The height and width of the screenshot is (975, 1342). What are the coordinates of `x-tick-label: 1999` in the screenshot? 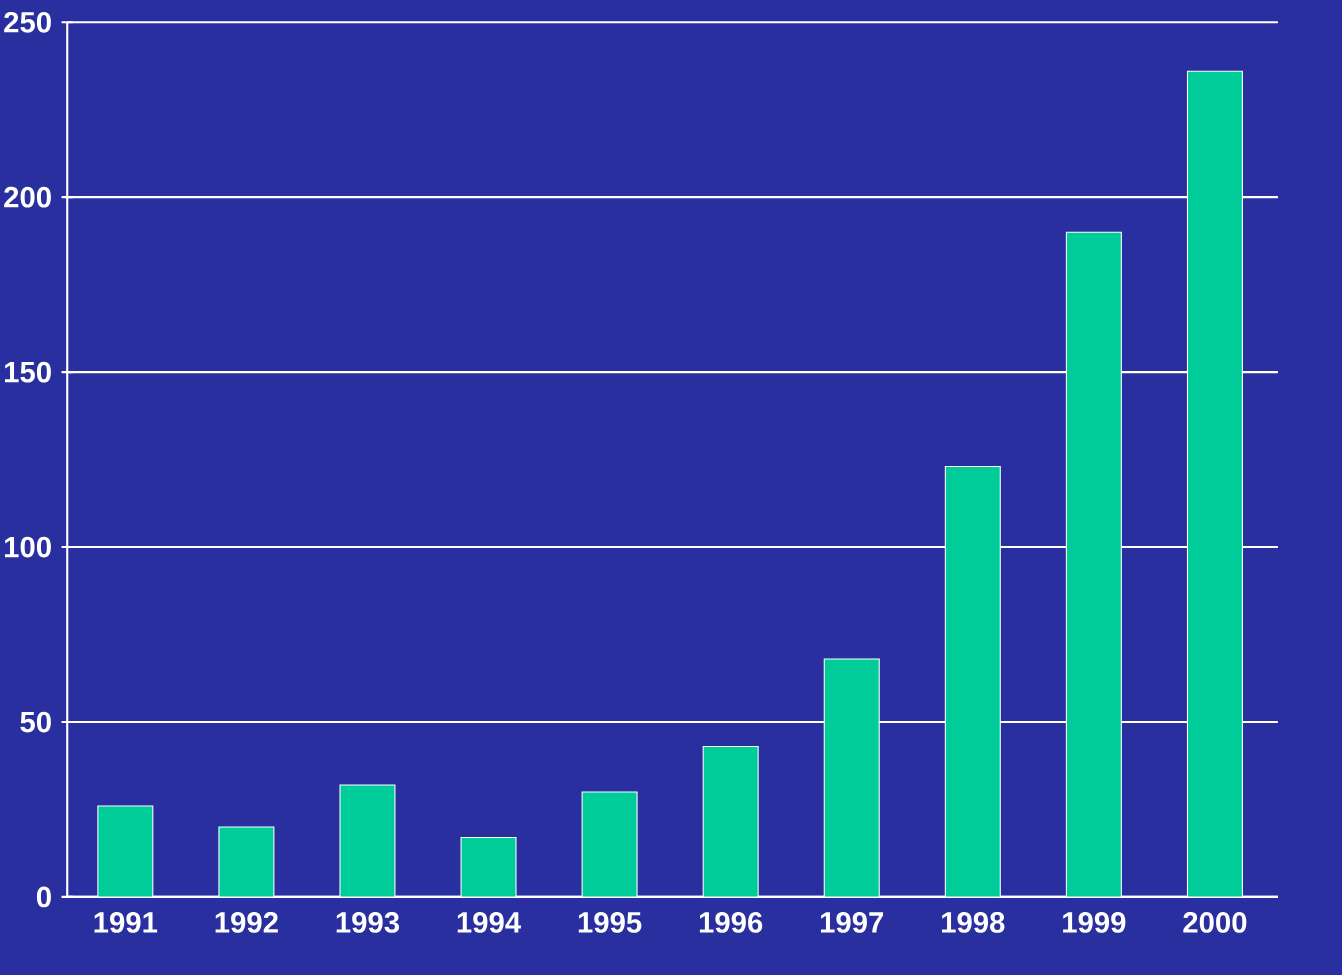 It's located at (1094, 922).